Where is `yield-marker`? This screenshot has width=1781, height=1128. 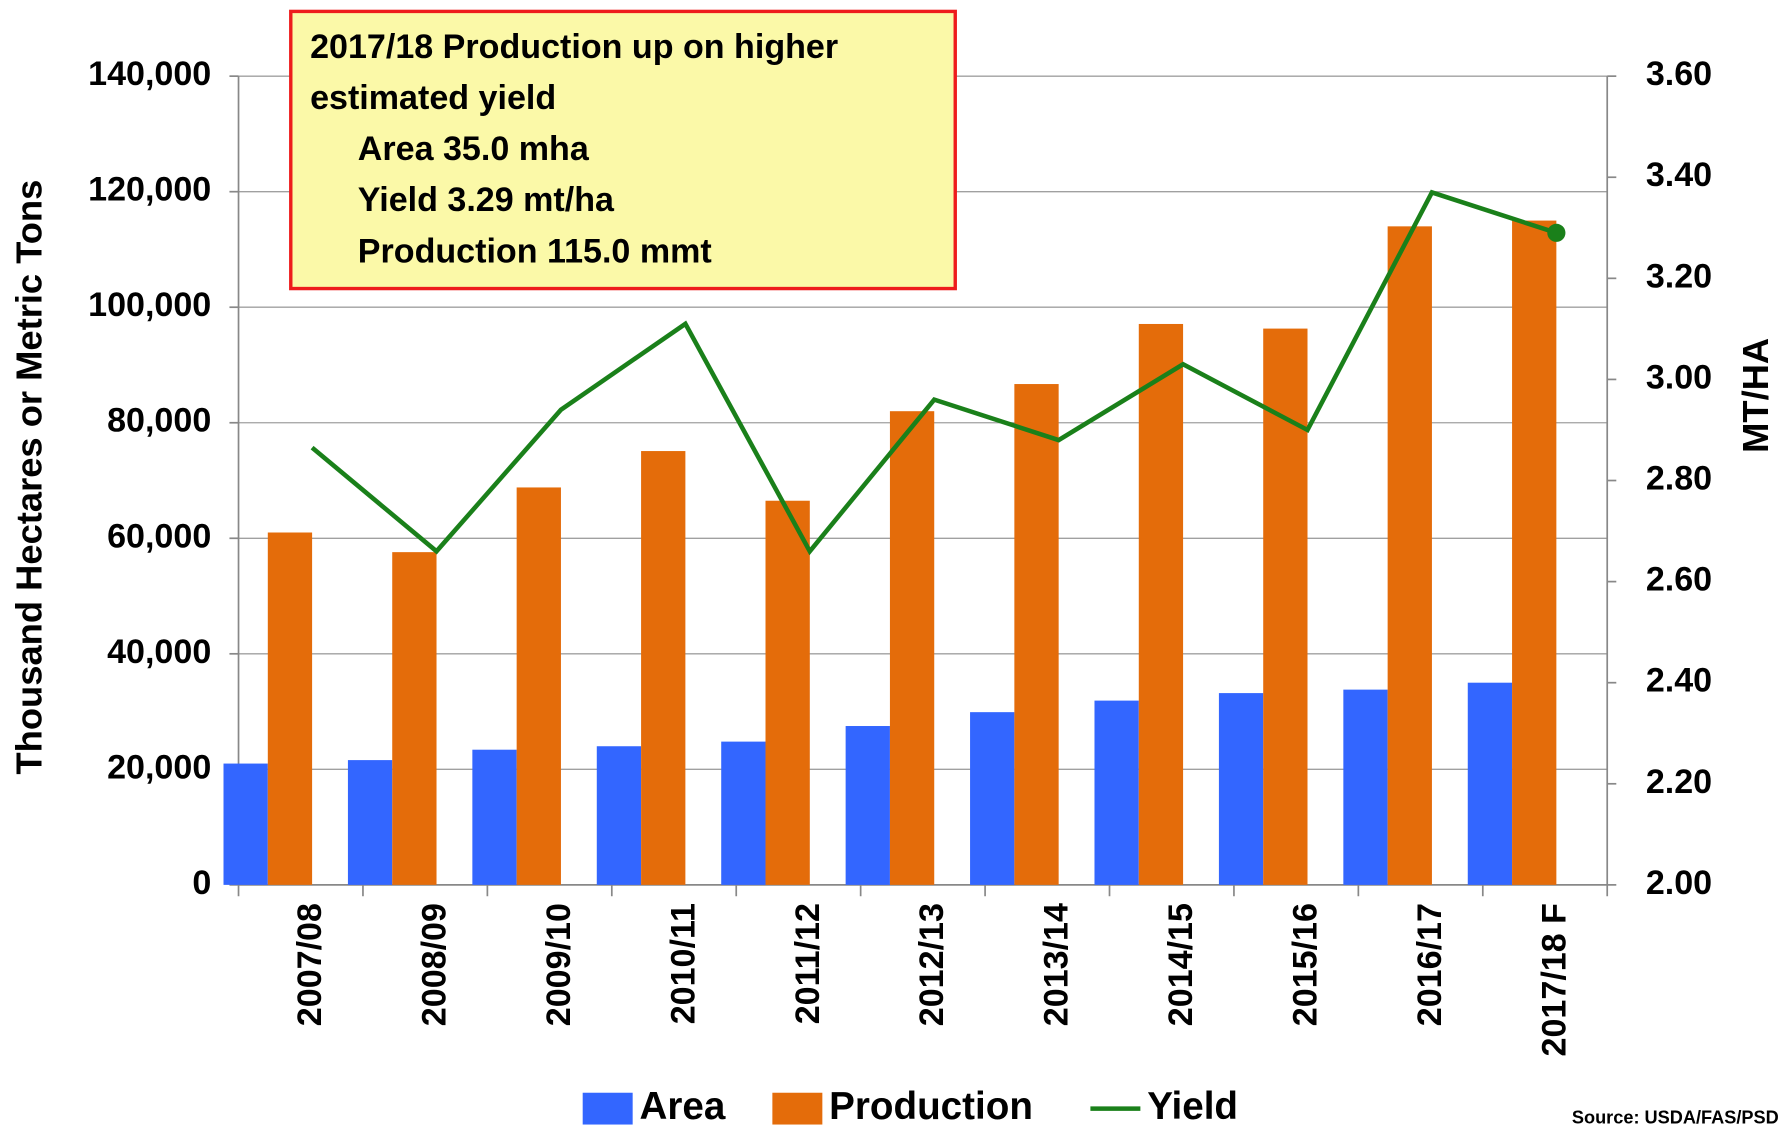
yield-marker is located at coordinates (1556, 232).